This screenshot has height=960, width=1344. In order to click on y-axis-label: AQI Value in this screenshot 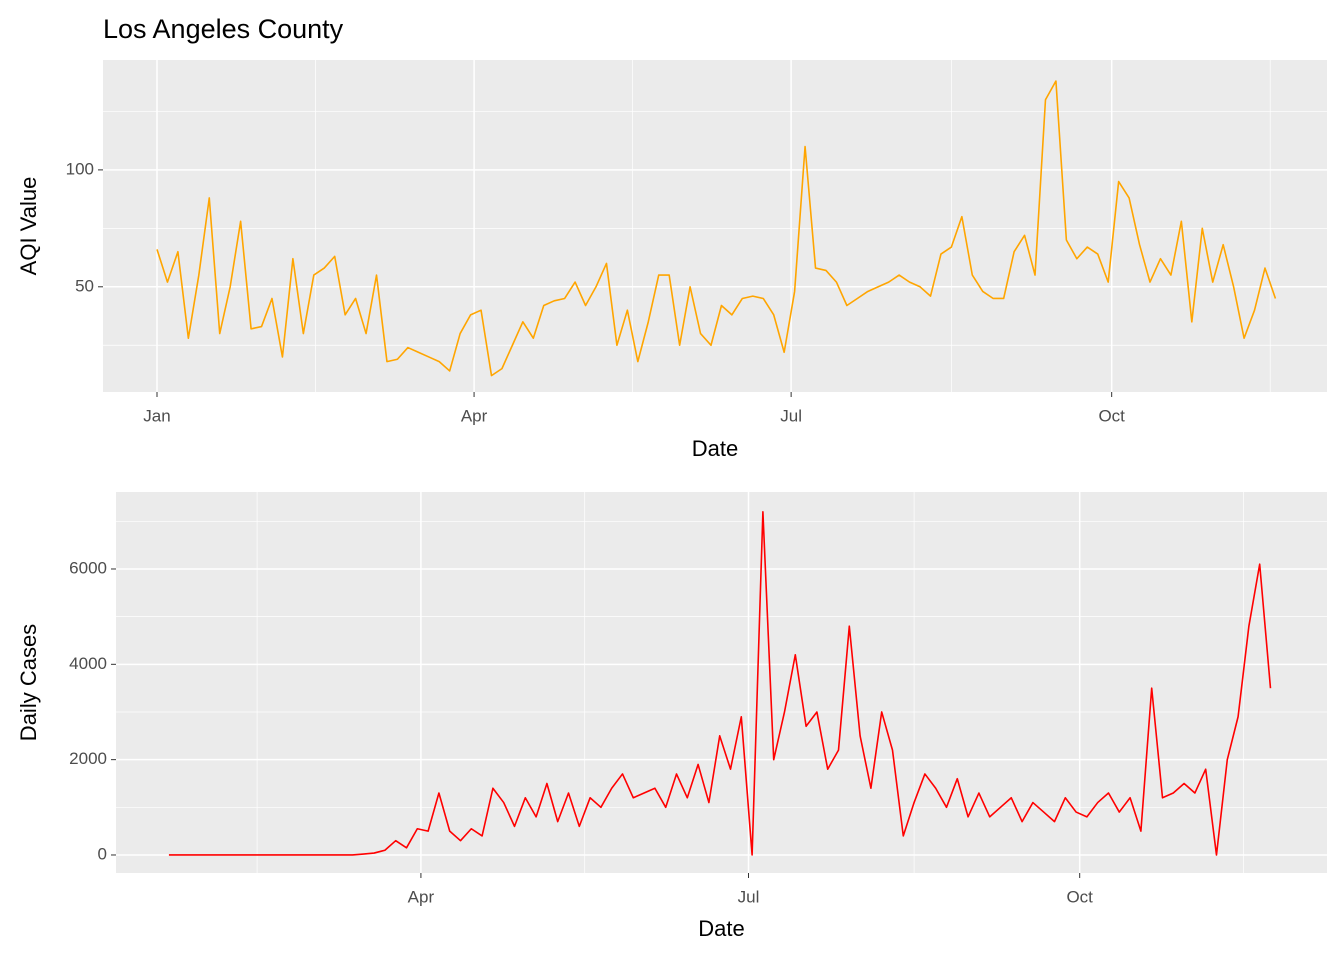, I will do `click(28, 226)`.